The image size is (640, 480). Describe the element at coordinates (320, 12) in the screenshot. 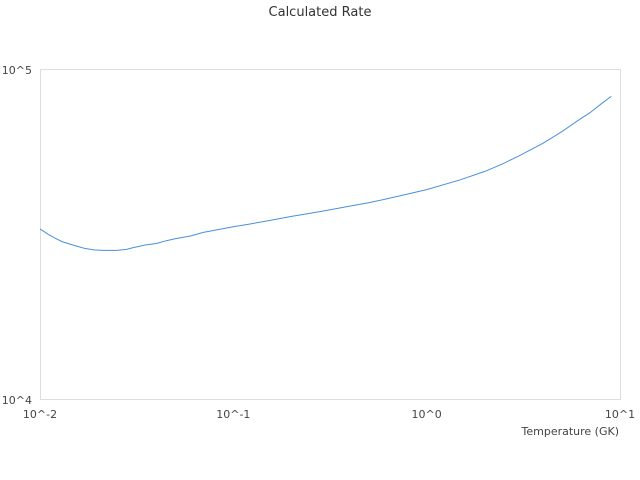

I see `chart-title: Calculated Rate` at that location.